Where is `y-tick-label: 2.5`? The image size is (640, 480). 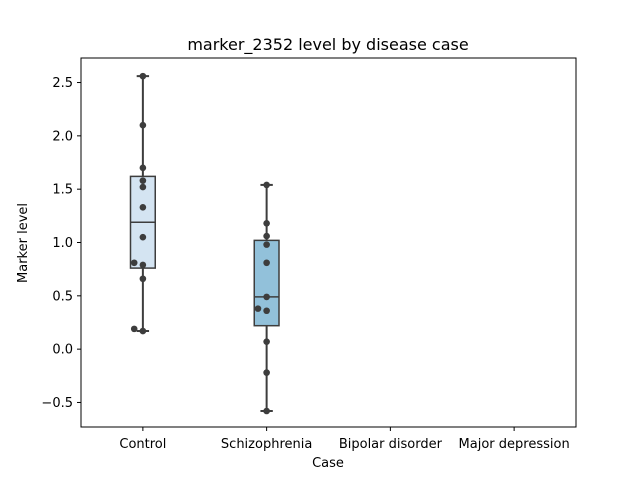 y-tick-label: 2.5 is located at coordinates (62, 83).